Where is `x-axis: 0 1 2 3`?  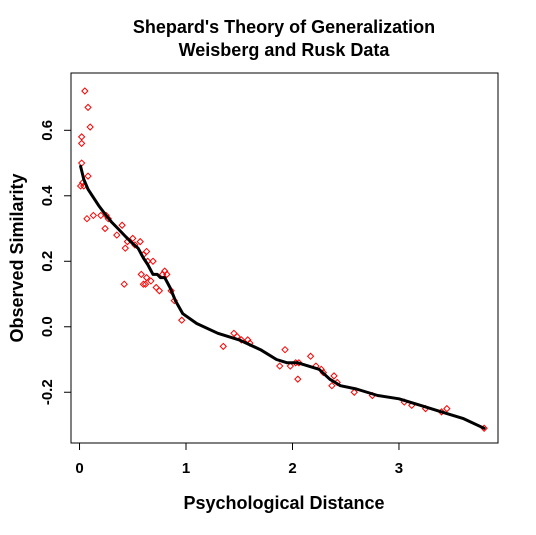
x-axis: 0 1 2 3 is located at coordinates (239, 460).